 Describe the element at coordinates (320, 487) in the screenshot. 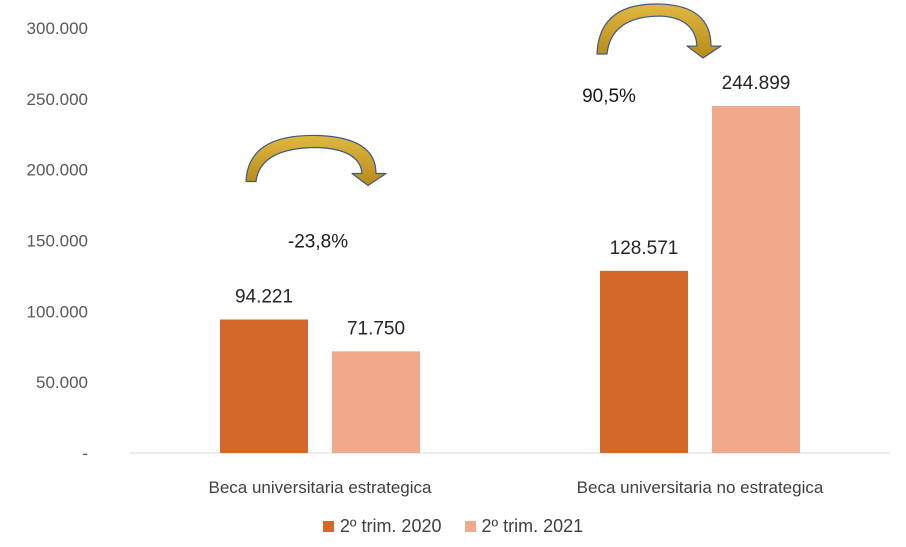

I see `x-category-label: Beca universitaria estrategica` at that location.